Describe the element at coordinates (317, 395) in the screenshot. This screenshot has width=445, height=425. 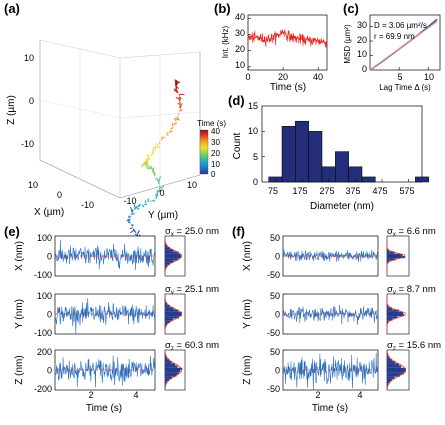
I see `f-xtick-2: 2` at that location.